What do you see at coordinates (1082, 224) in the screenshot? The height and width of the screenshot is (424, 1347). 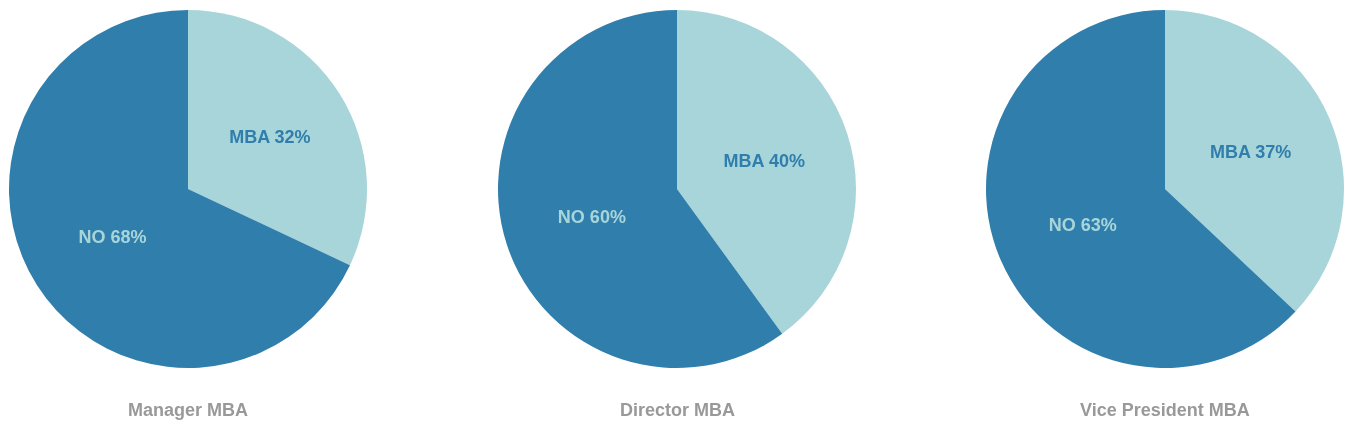 I see `slice-label: NO 63%` at bounding box center [1082, 224].